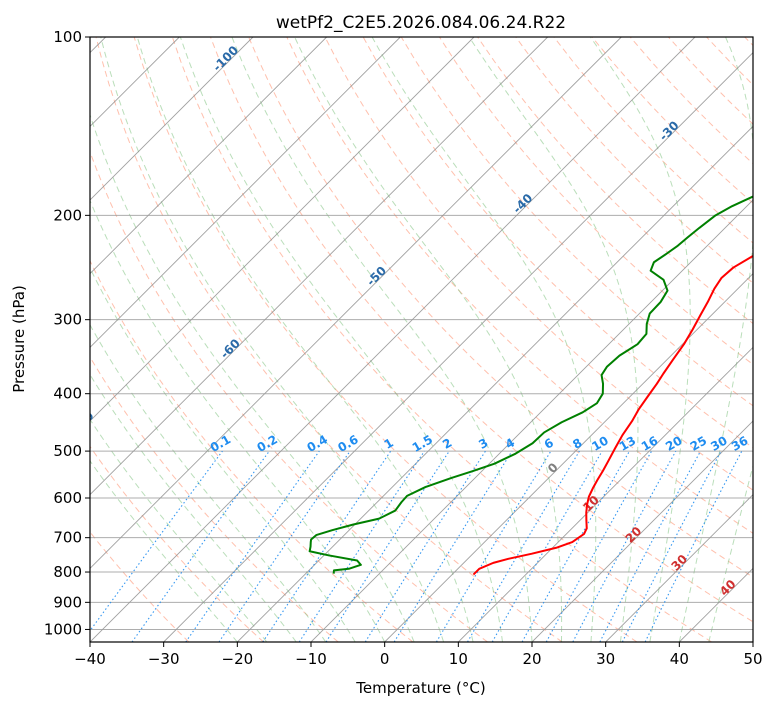 The width and height of the screenshot is (775, 708). I want to click on x-tick-label: 0, so click(385, 659).